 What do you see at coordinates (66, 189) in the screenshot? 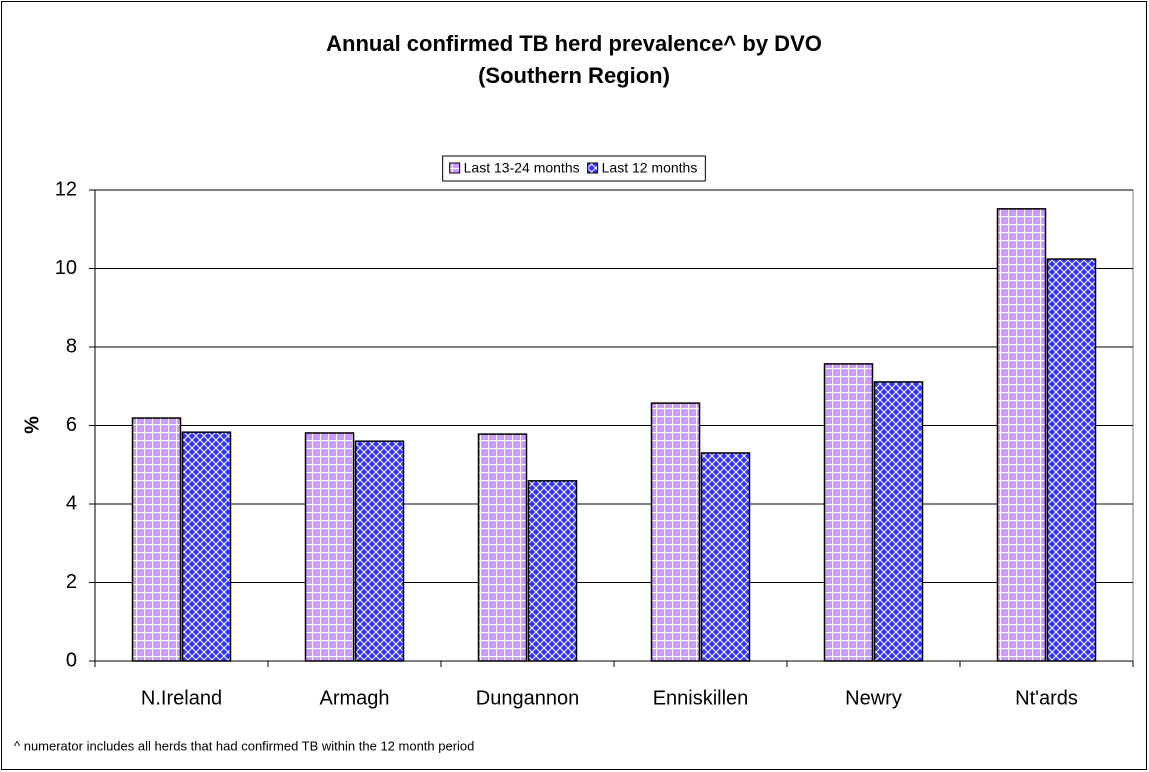
I see `y-tick-label: 12` at bounding box center [66, 189].